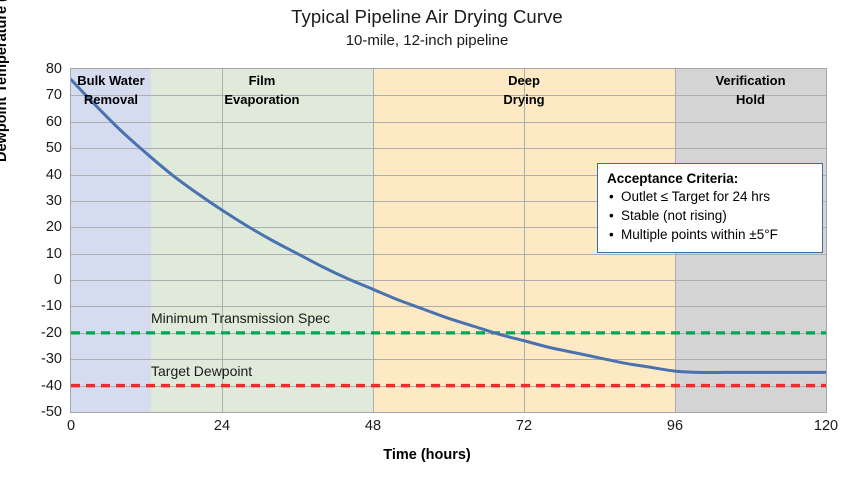 The width and height of the screenshot is (854, 477). Describe the element at coordinates (53, 253) in the screenshot. I see `y-tick-label: 10` at that location.